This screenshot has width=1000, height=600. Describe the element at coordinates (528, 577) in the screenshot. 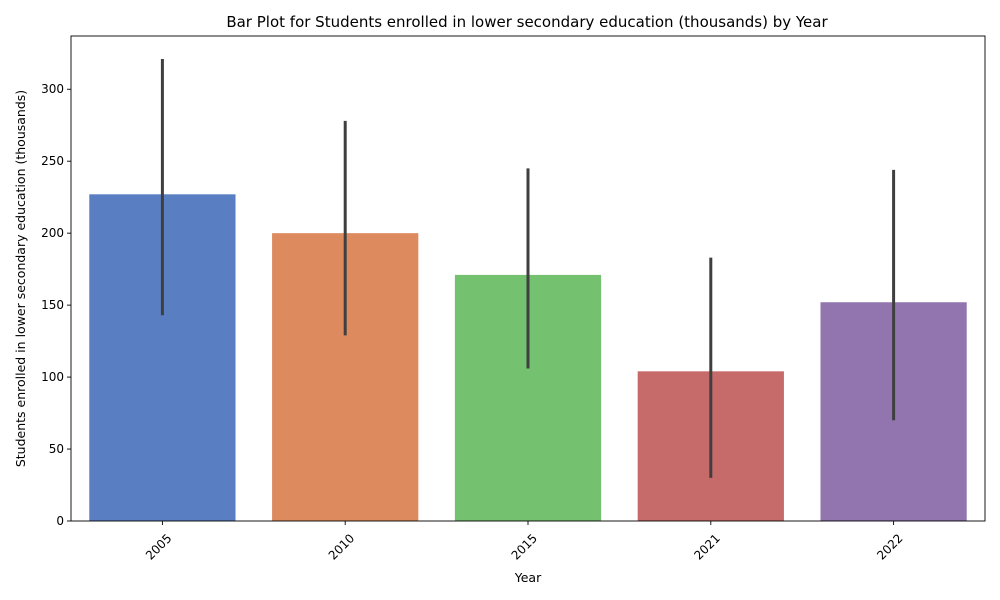

I see `x-axis-label: Year` at that location.